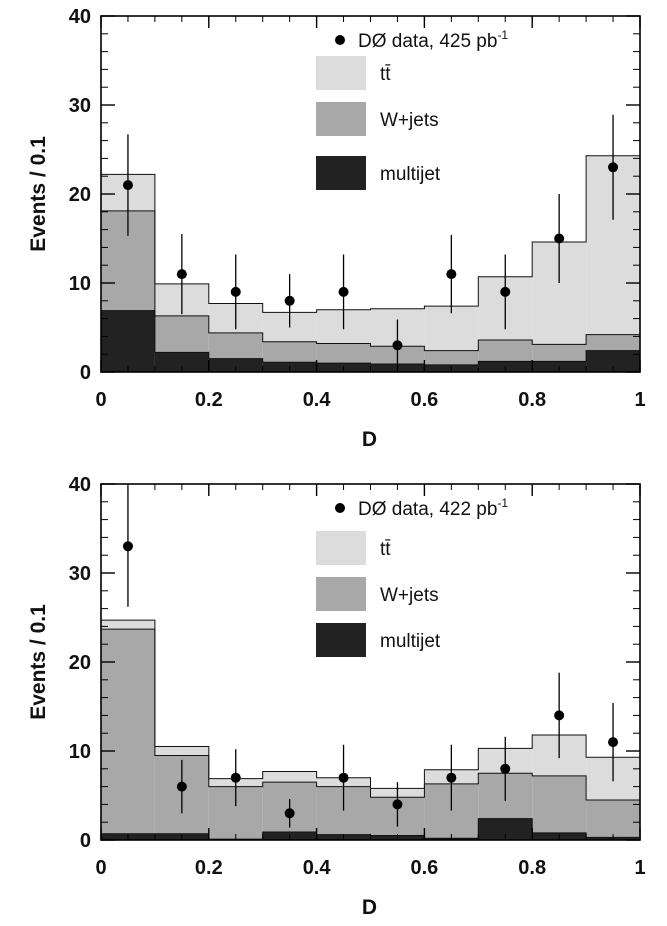 Image resolution: width=667 pixels, height=926 pixels. What do you see at coordinates (181, 334) in the screenshot?
I see `bar-w+jets-bin-1` at bounding box center [181, 334].